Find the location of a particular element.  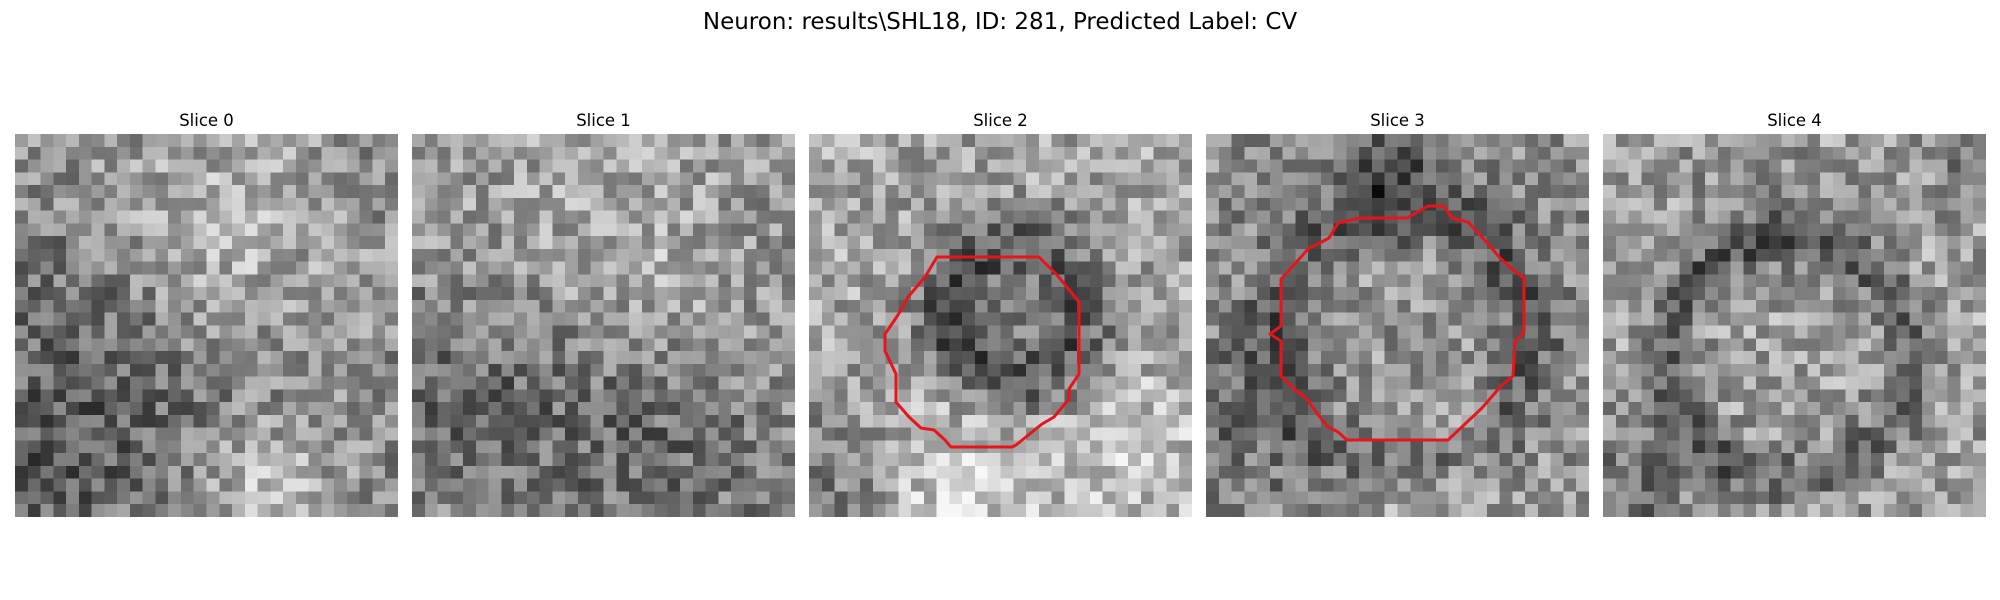

slice-panel-3: Slice 3 is located at coordinates (1397, 312).